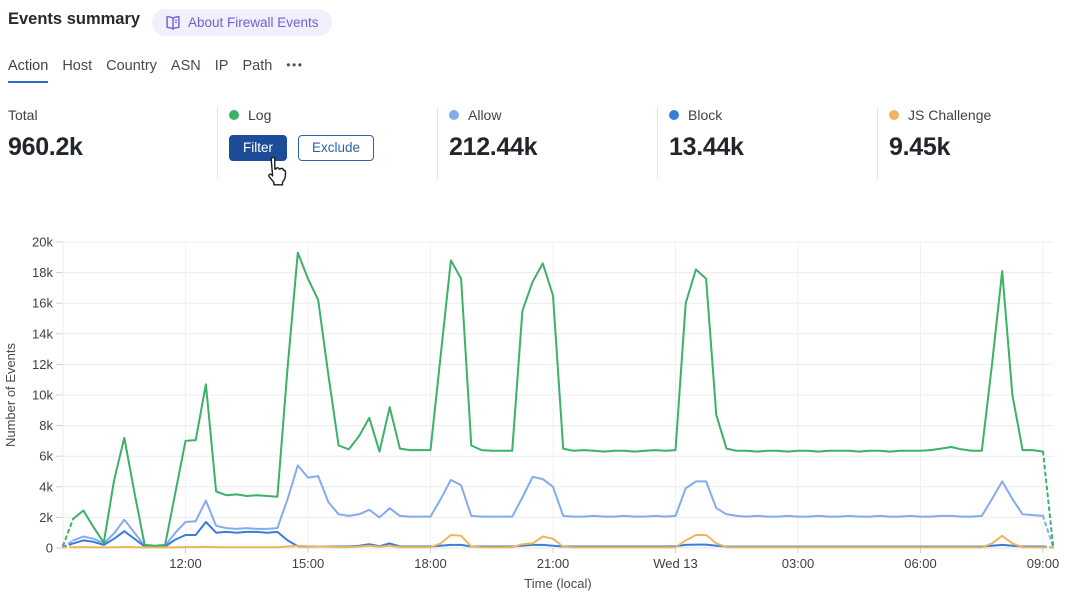  What do you see at coordinates (978, 133) in the screenshot?
I see `stat-js-challenge: JS Challenge 9.45k` at bounding box center [978, 133].